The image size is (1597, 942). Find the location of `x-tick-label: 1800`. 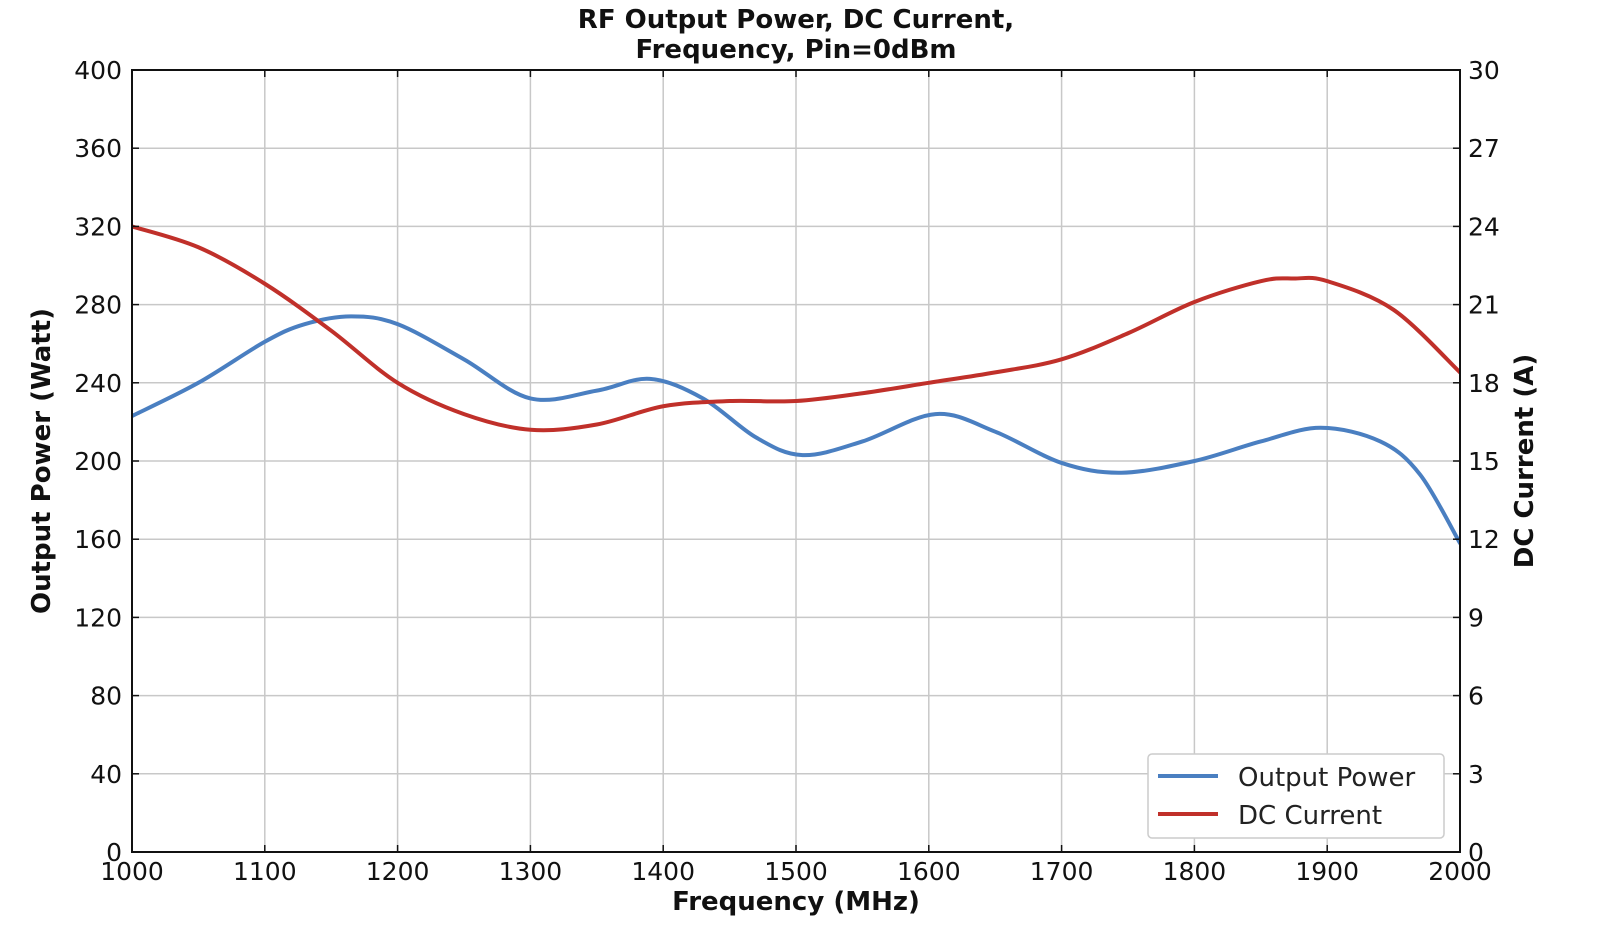

x-tick-label: 1800 is located at coordinates (1195, 871).